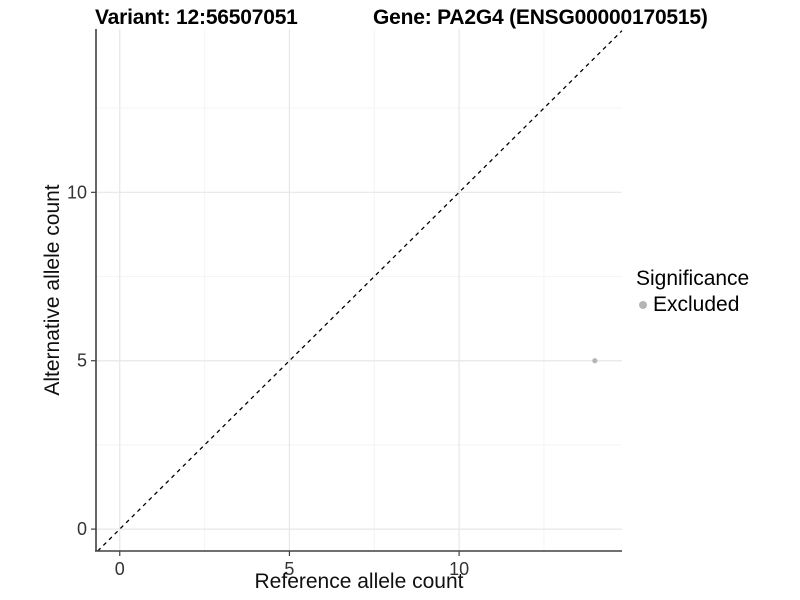 Image resolution: width=800 pixels, height=600 pixels. What do you see at coordinates (643, 305) in the screenshot?
I see `legend-point-icon` at bounding box center [643, 305].